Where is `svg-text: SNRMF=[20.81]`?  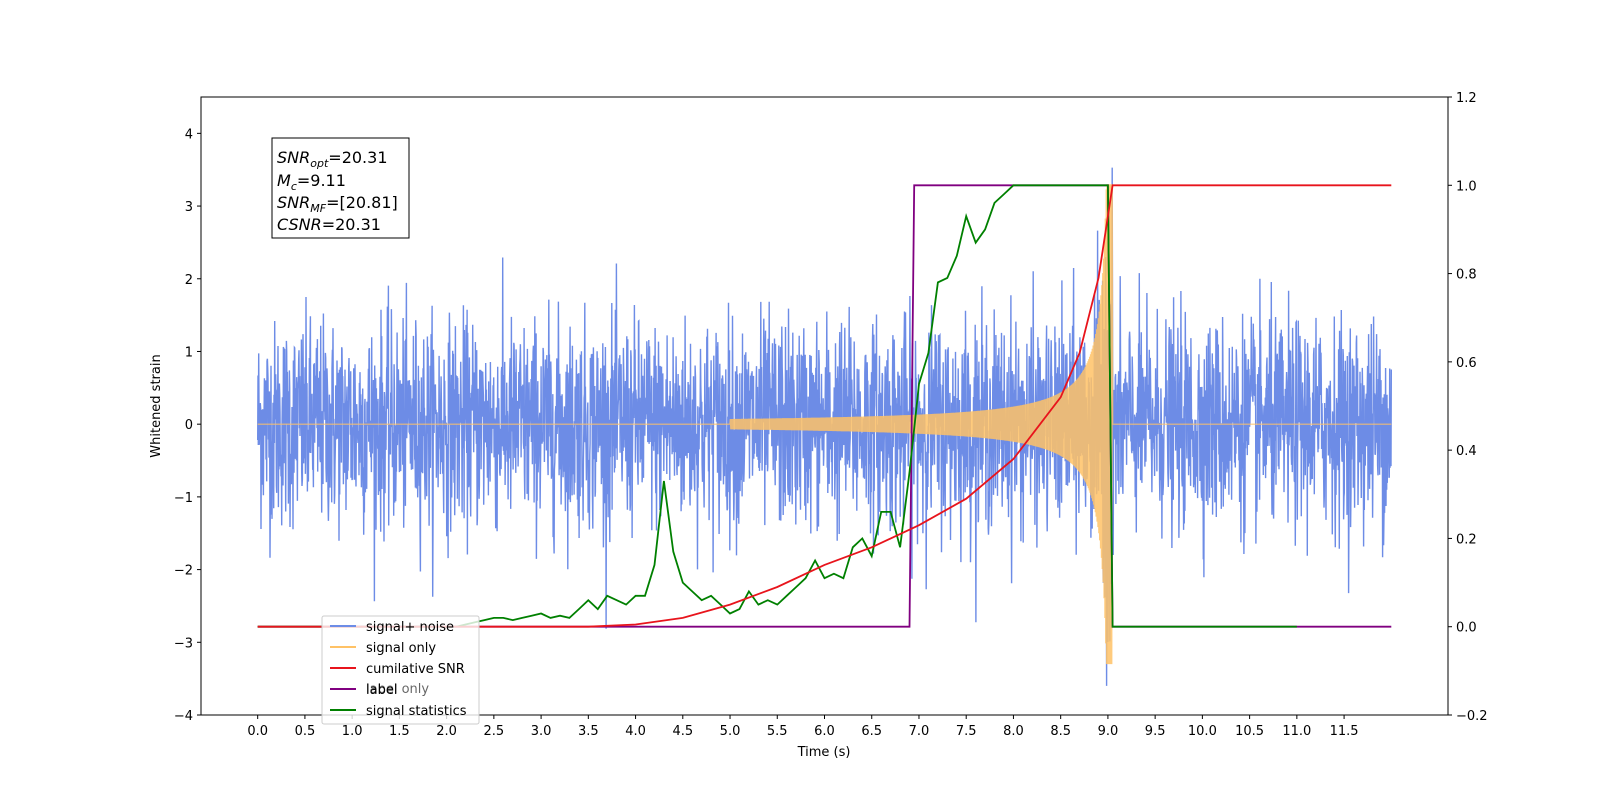
svg-text: SNRMF=[20.81] is located at coordinates (337, 204).